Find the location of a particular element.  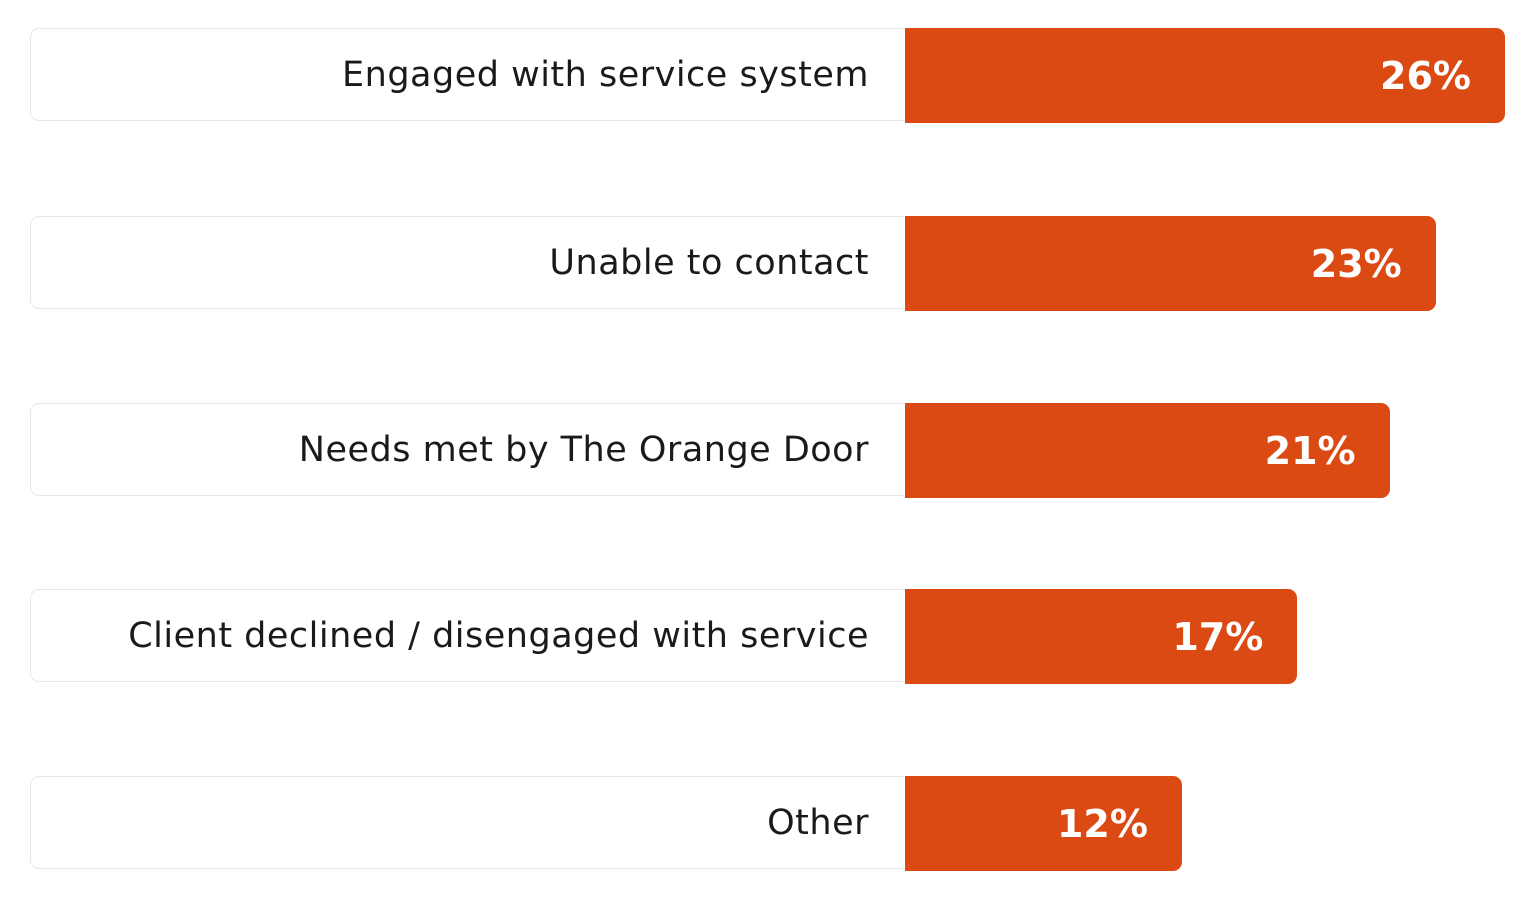

bar: 26% is located at coordinates (1205, 75).